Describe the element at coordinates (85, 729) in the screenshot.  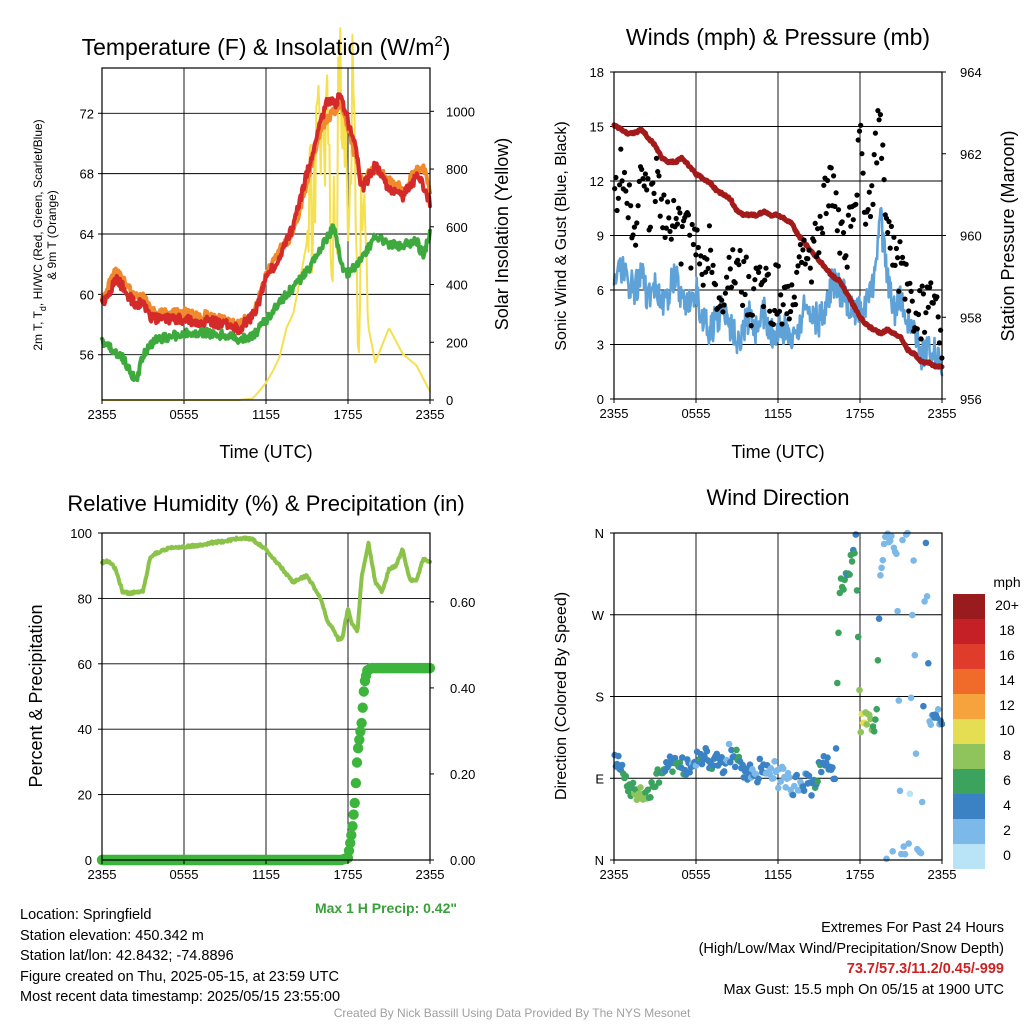
I see `rh-ytick-label: 40` at that location.